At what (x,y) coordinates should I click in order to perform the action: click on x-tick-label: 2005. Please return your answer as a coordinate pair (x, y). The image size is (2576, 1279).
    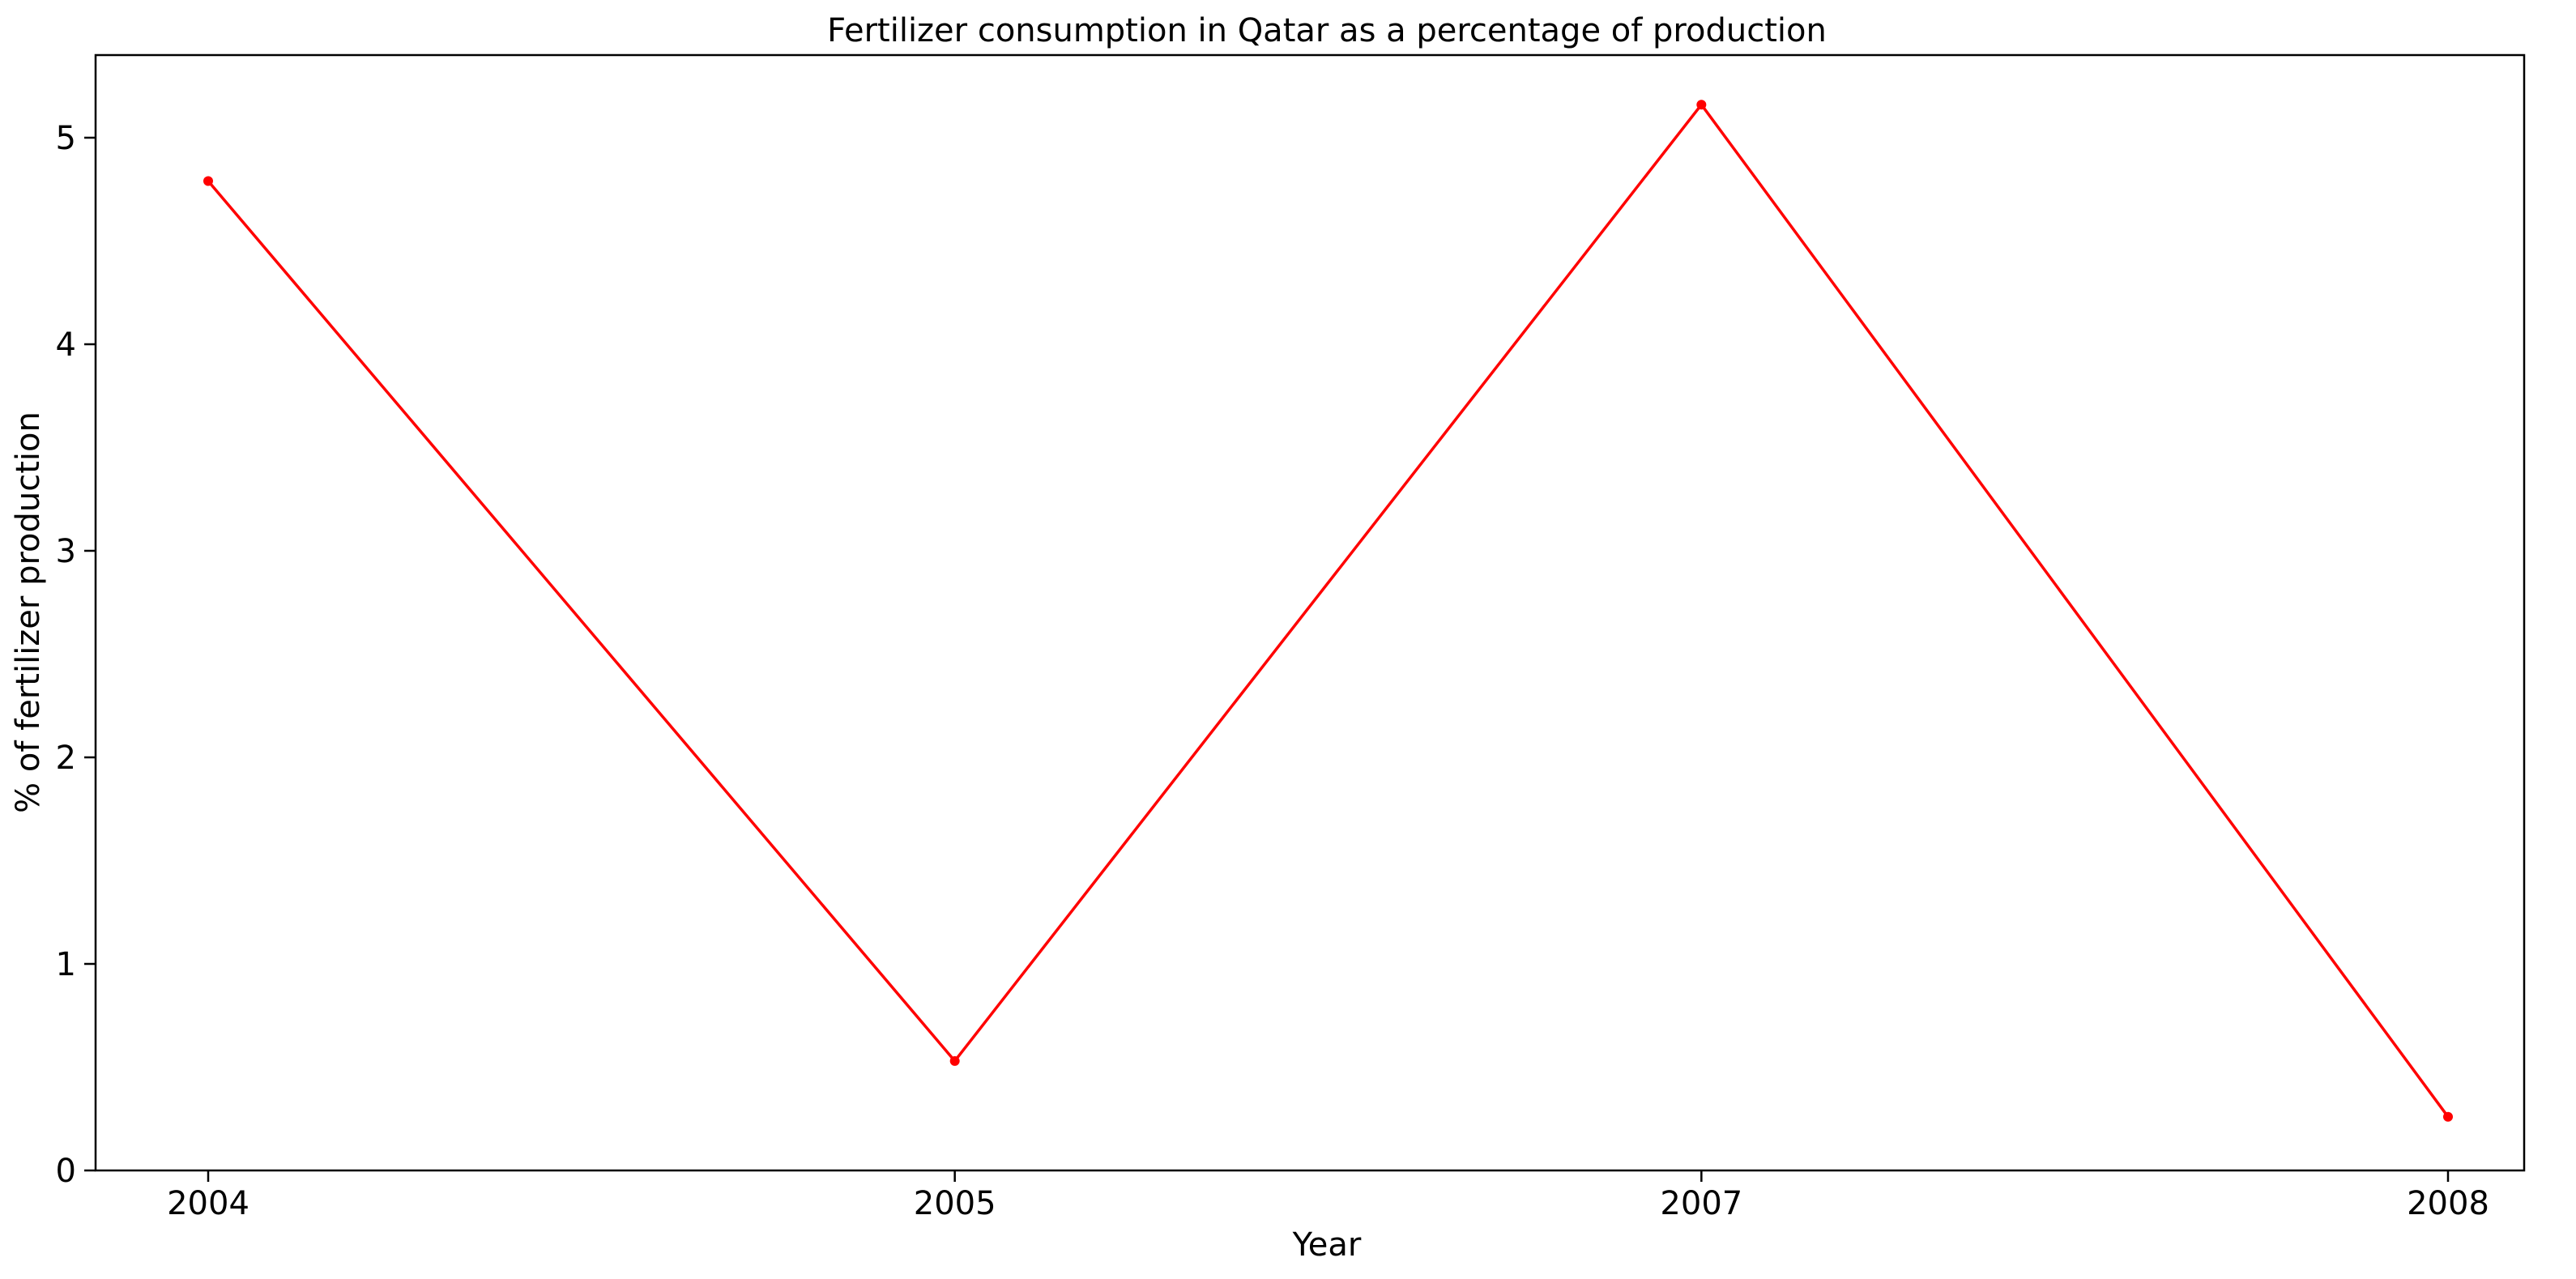
    Looking at the image, I should click on (955, 1203).